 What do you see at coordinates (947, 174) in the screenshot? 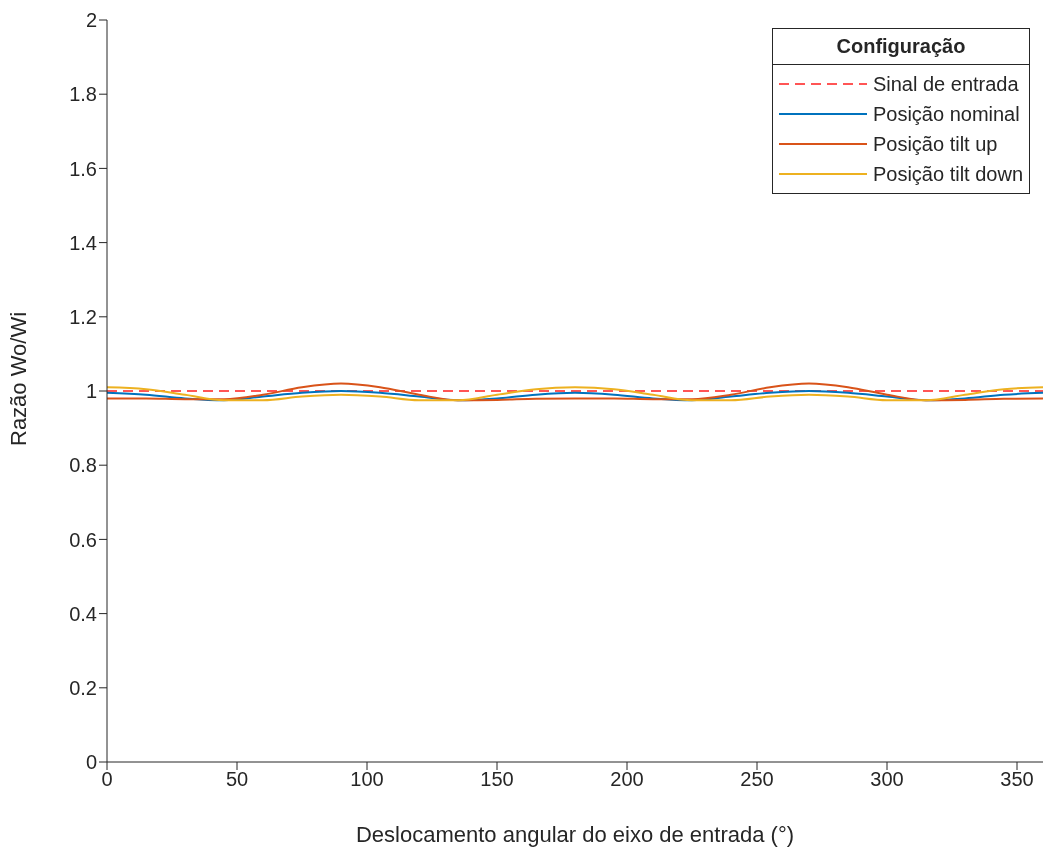
I see `legend-label: Posição tilt down` at bounding box center [947, 174].